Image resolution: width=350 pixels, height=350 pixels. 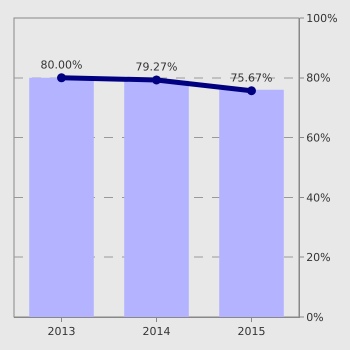 I want to click on x-tick-label: 2014, so click(x=156, y=331).